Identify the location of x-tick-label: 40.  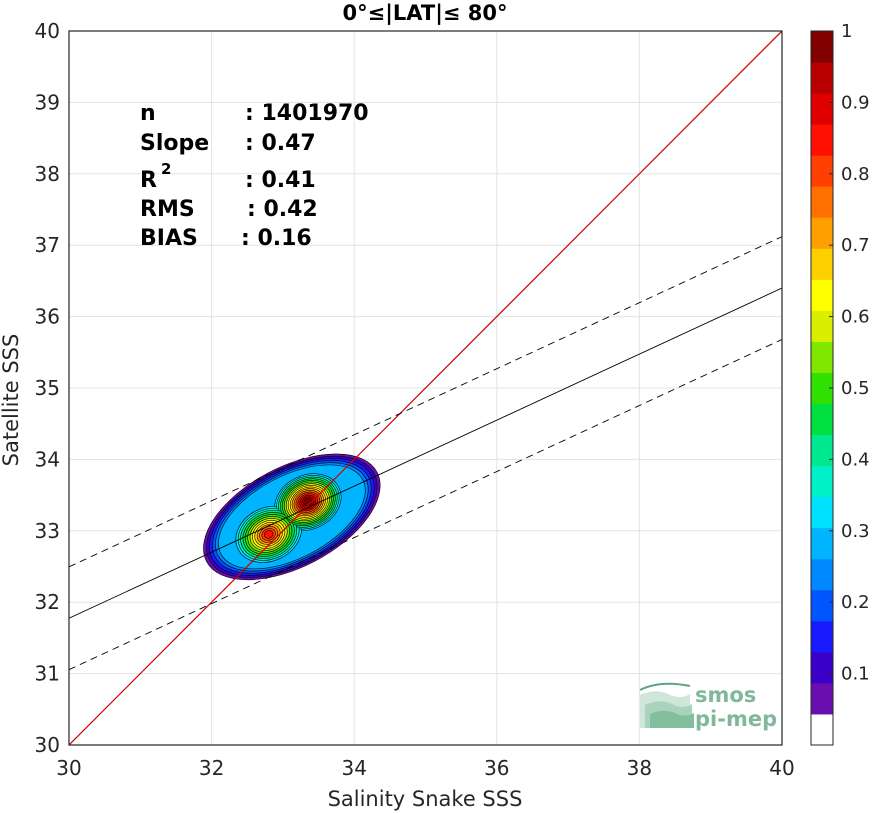
(781, 768).